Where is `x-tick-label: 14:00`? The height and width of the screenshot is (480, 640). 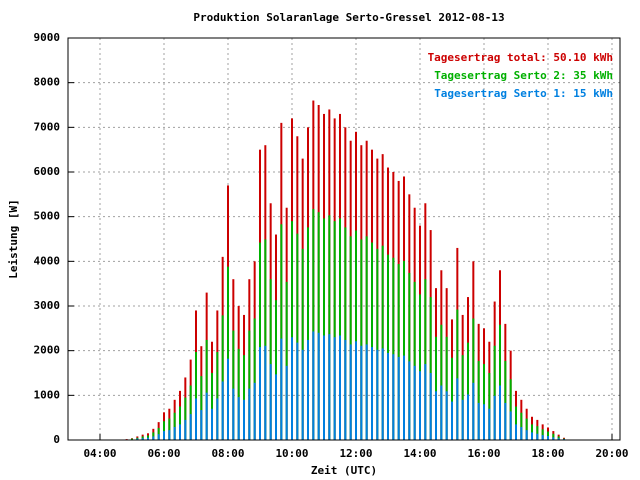 x-tick-label: 14:00 is located at coordinates (419, 453).